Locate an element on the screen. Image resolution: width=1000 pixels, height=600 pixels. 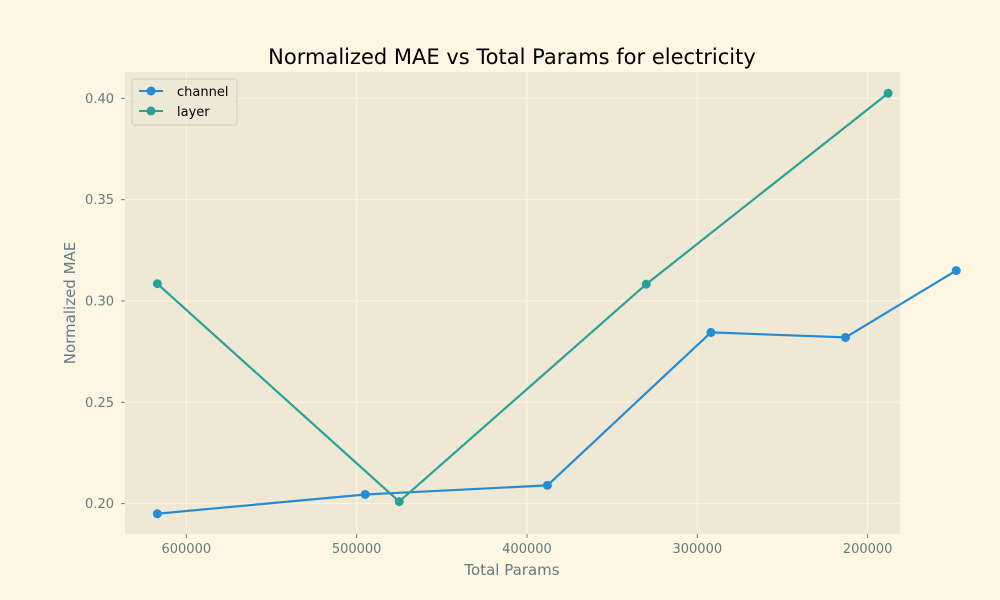
y-tick-label: 0.20 is located at coordinates (99, 504).